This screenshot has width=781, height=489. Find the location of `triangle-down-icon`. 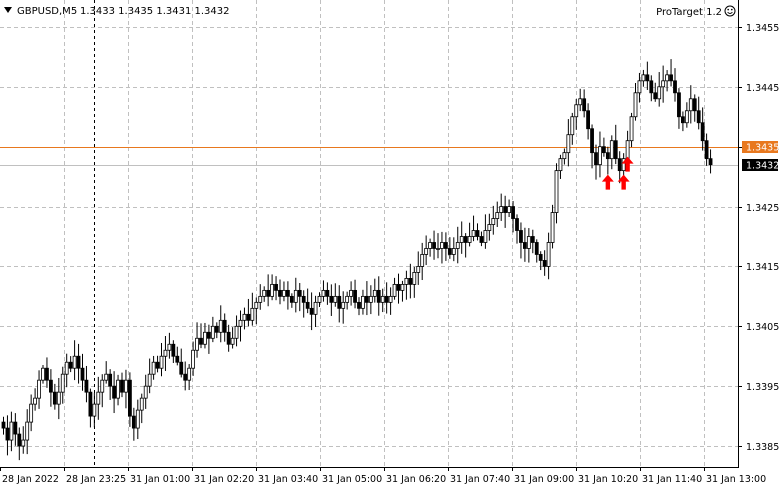

triangle-down-icon is located at coordinates (8, 10).